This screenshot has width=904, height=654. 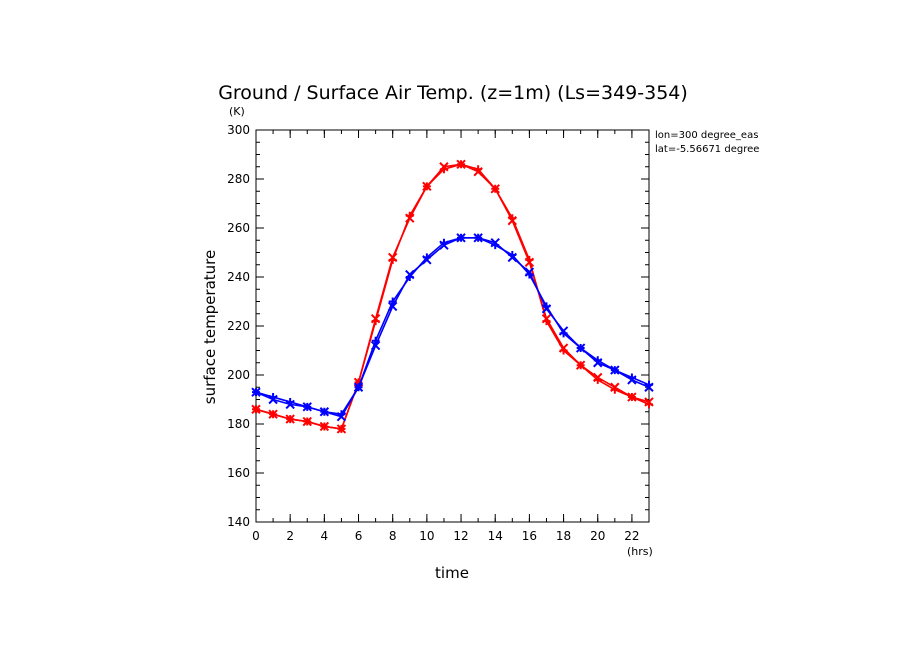 I want to click on y-tick-label: 200, so click(x=238, y=375).